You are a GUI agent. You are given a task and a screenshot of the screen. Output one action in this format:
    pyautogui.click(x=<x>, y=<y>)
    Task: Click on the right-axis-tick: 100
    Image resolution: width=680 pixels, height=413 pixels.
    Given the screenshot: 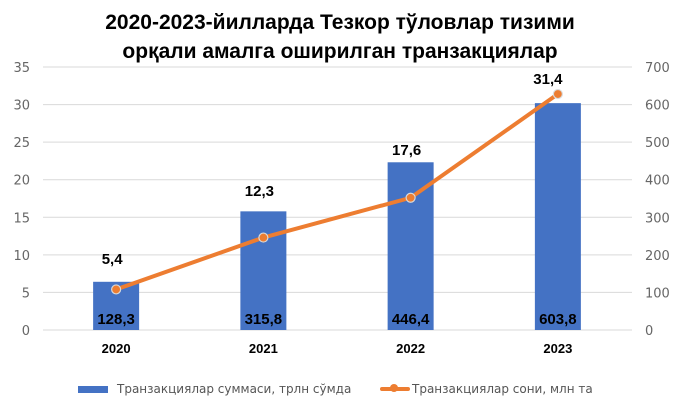 What is the action you would take?
    pyautogui.click(x=657, y=293)
    